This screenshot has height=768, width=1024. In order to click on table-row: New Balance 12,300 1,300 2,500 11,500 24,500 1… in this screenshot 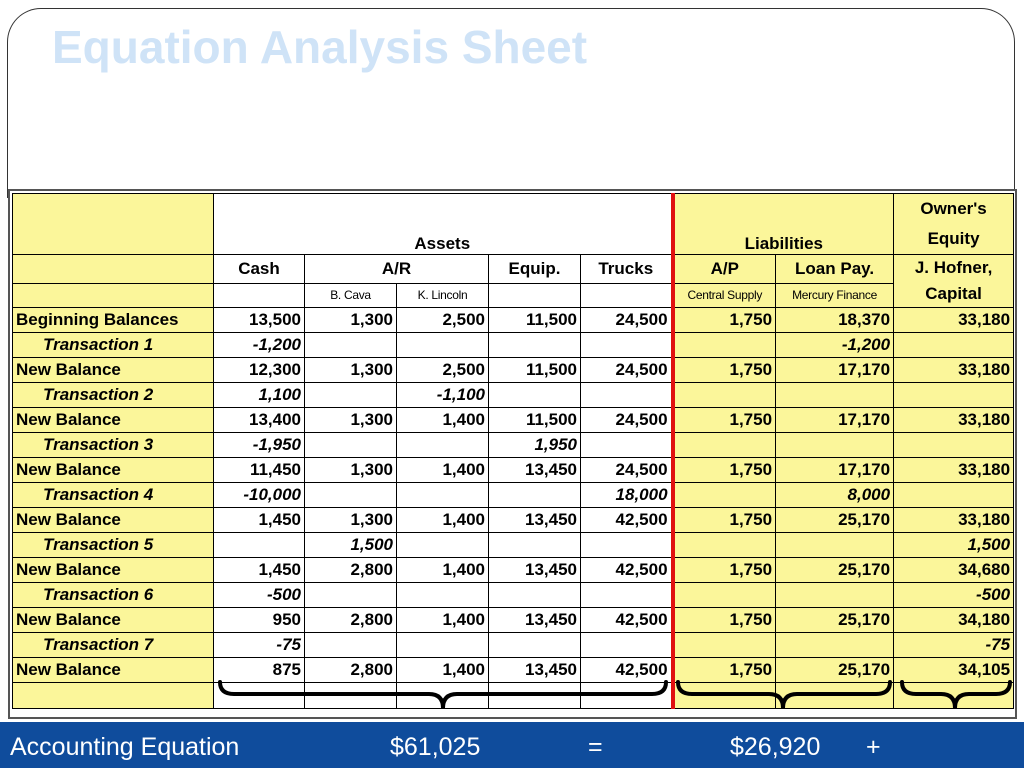, I will do `click(513, 370)`.